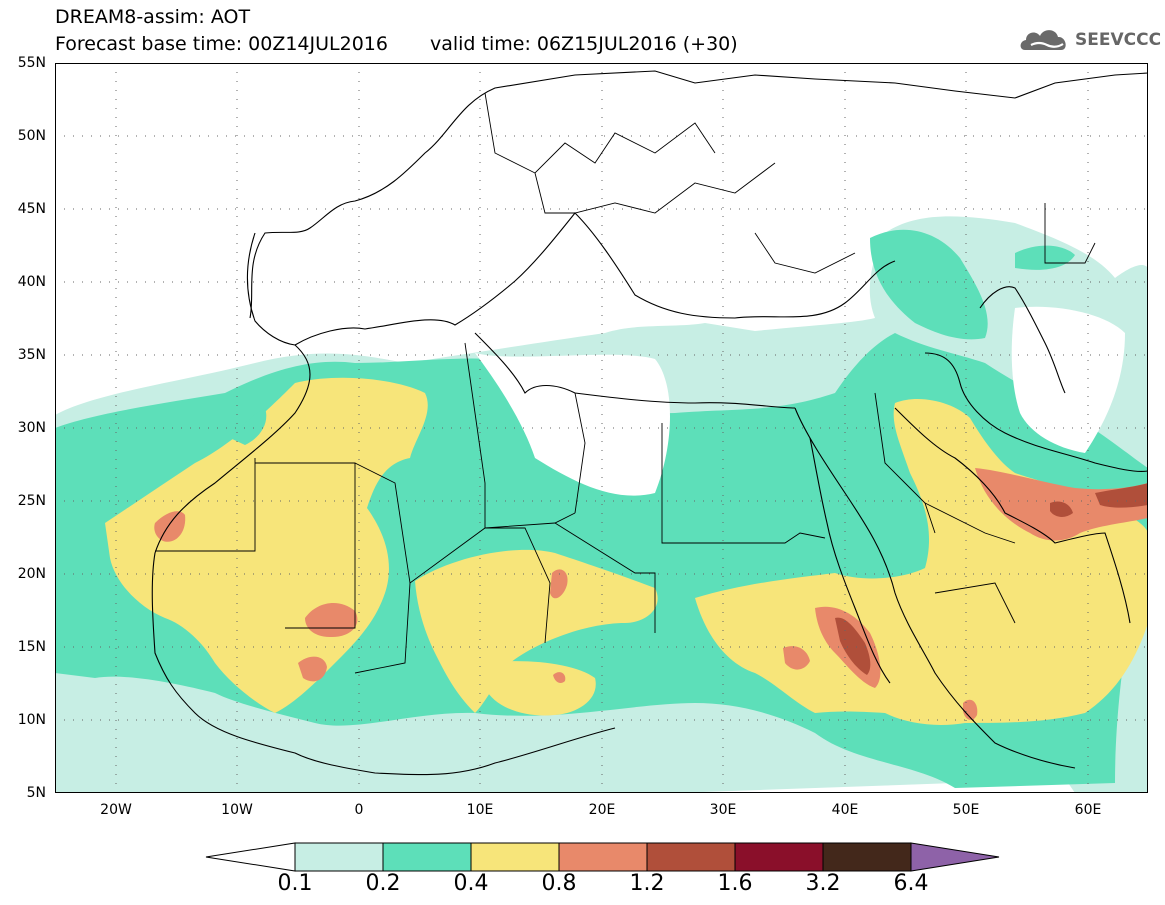 The width and height of the screenshot is (1165, 905). What do you see at coordinates (359, 810) in the screenshot?
I see `lon-label: 0` at bounding box center [359, 810].